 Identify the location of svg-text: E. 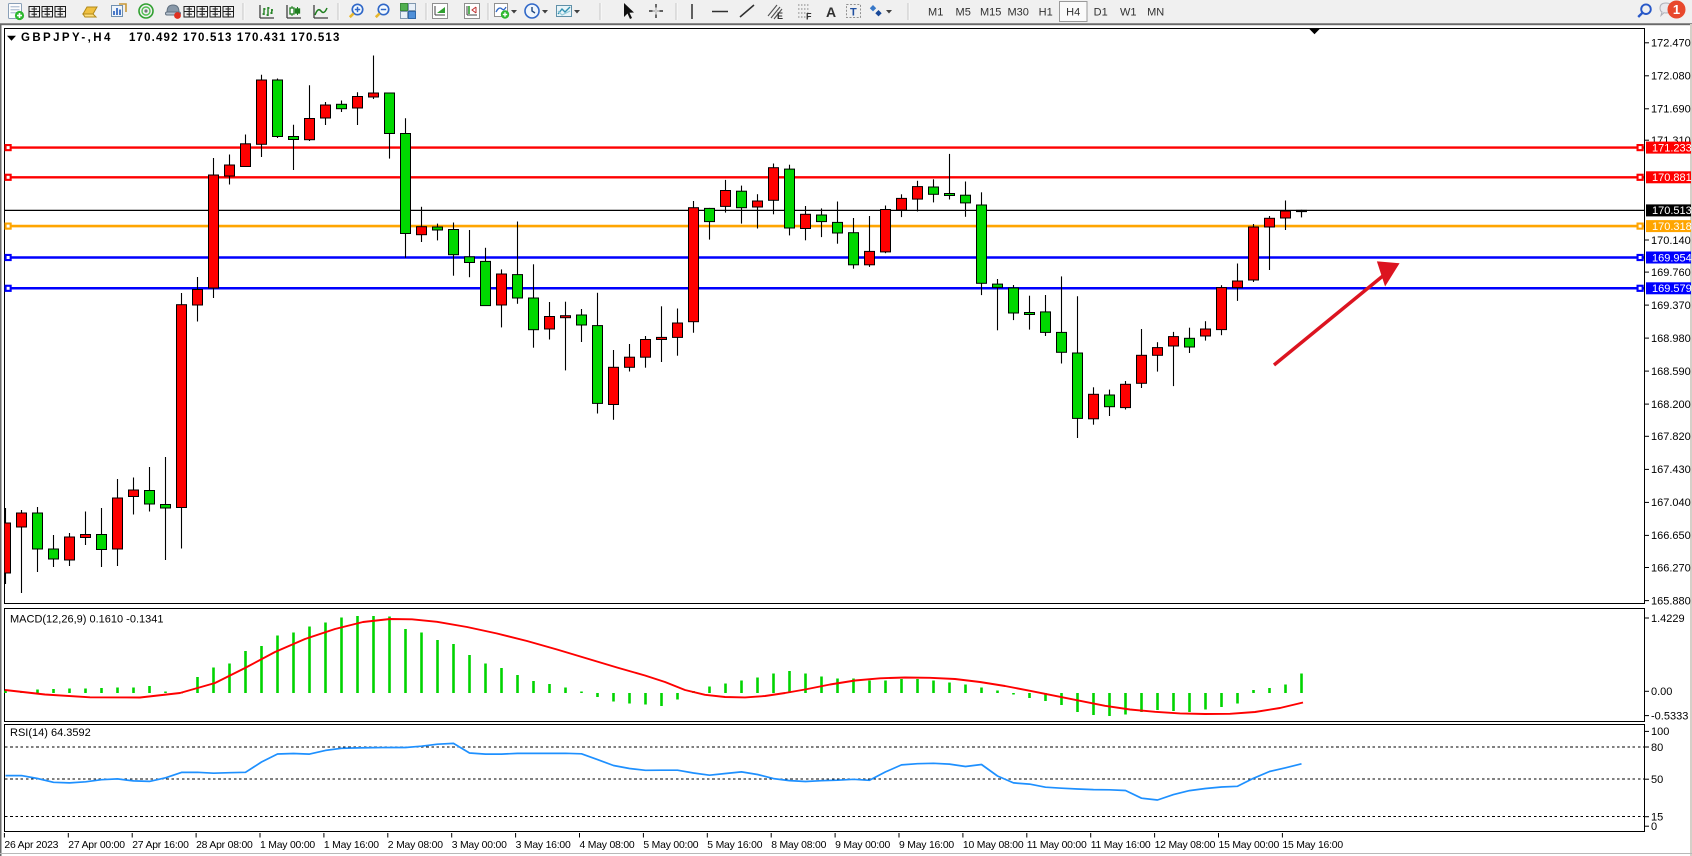
(780, 16).